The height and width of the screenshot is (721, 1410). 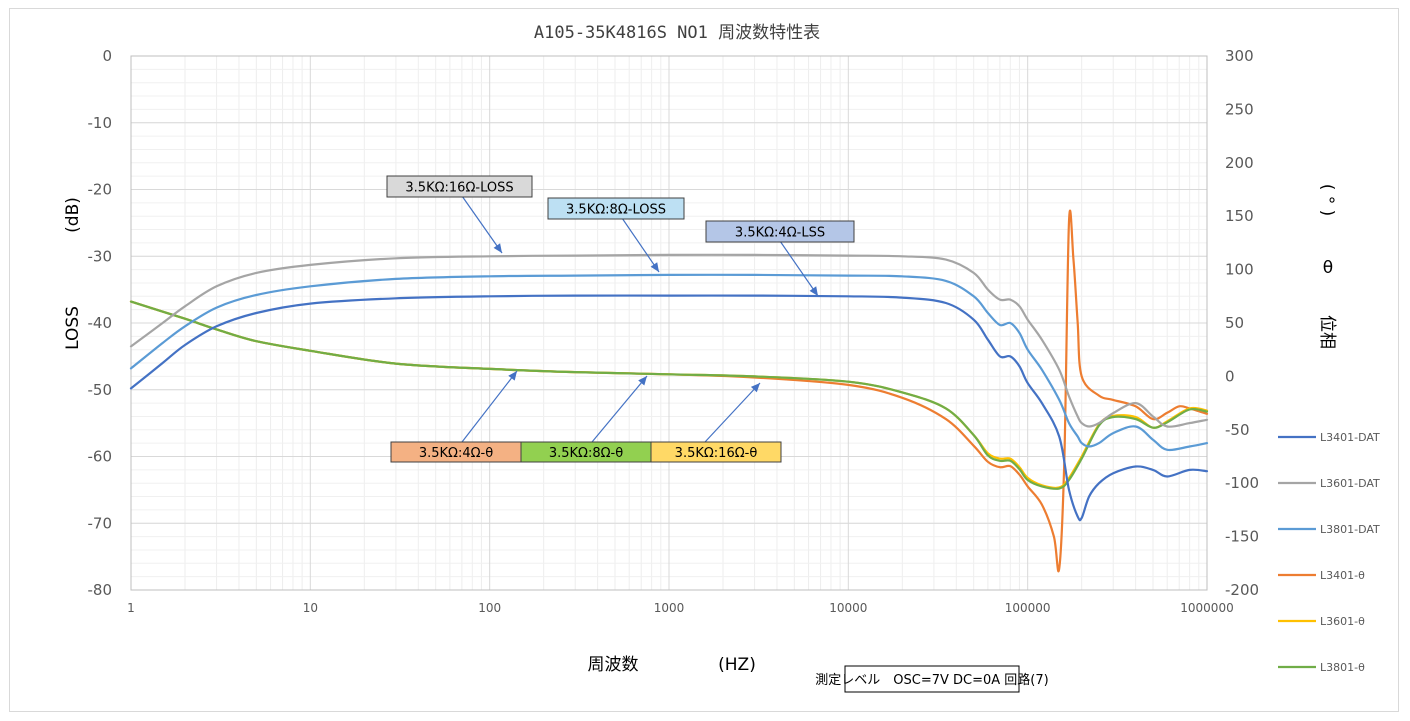 I want to click on legend-label: L3801-DAT, so click(x=1350, y=529).